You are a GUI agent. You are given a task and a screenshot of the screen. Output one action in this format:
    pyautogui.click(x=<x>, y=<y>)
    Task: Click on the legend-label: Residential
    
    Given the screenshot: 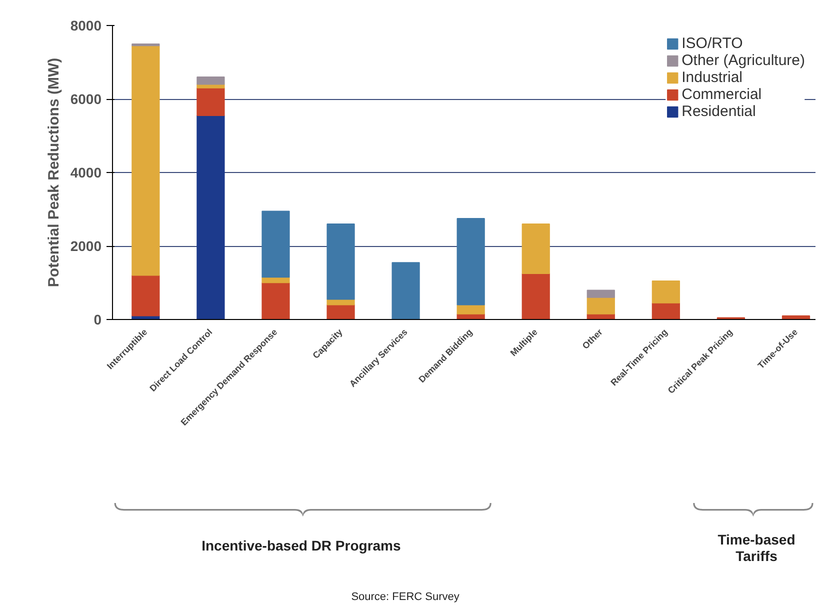 What is the action you would take?
    pyautogui.click(x=719, y=111)
    